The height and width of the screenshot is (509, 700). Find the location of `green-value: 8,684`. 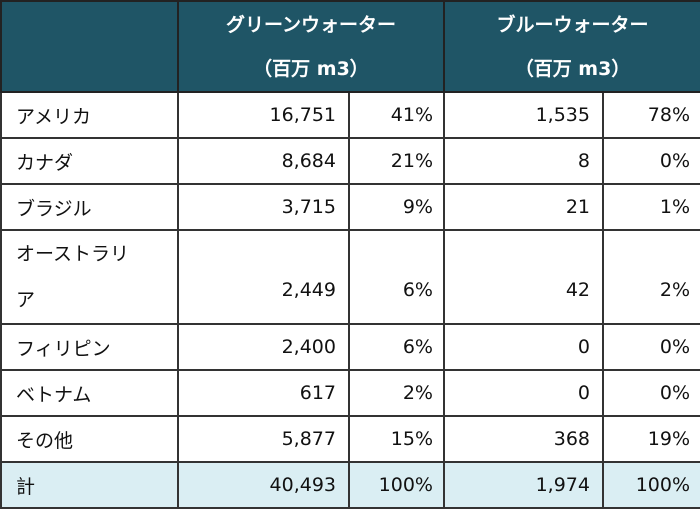

green-value: 8,684 is located at coordinates (263, 161).